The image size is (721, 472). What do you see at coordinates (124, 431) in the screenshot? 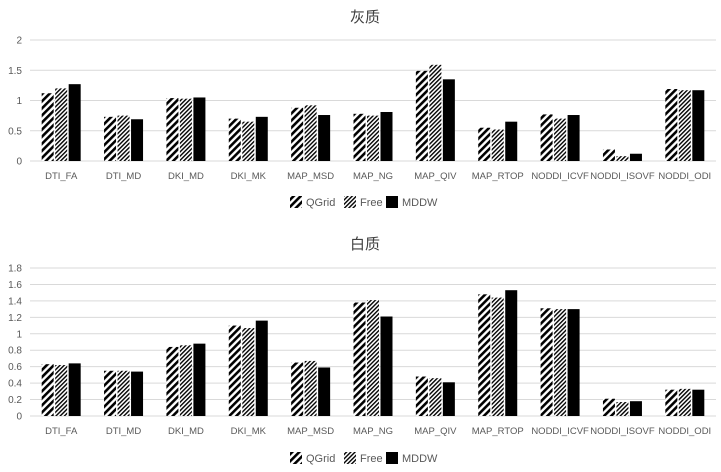
I see `x-tick-label: DTI_MD` at bounding box center [124, 431].